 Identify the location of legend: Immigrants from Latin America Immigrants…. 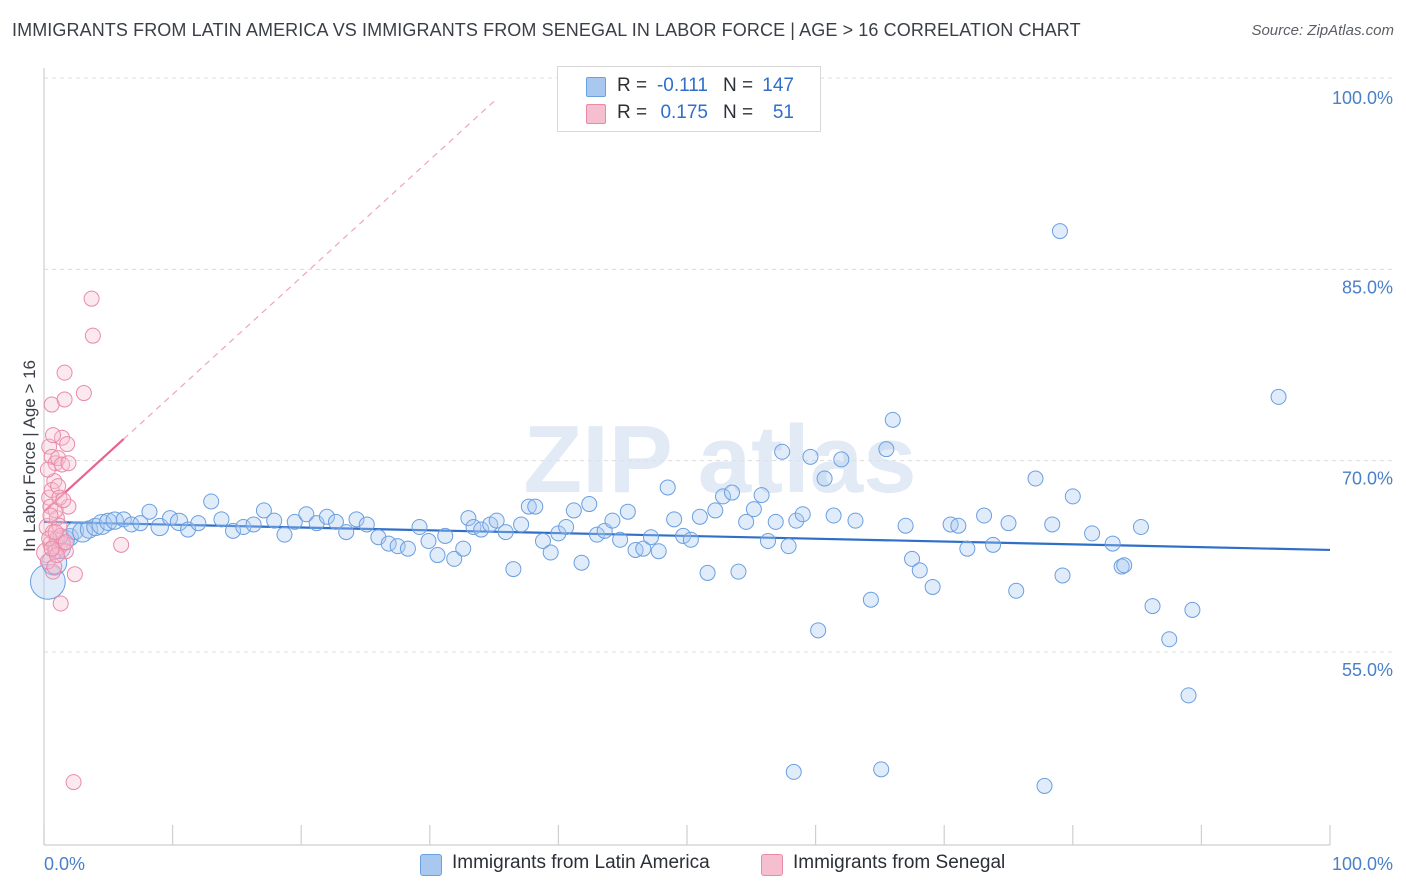
(703, 865).